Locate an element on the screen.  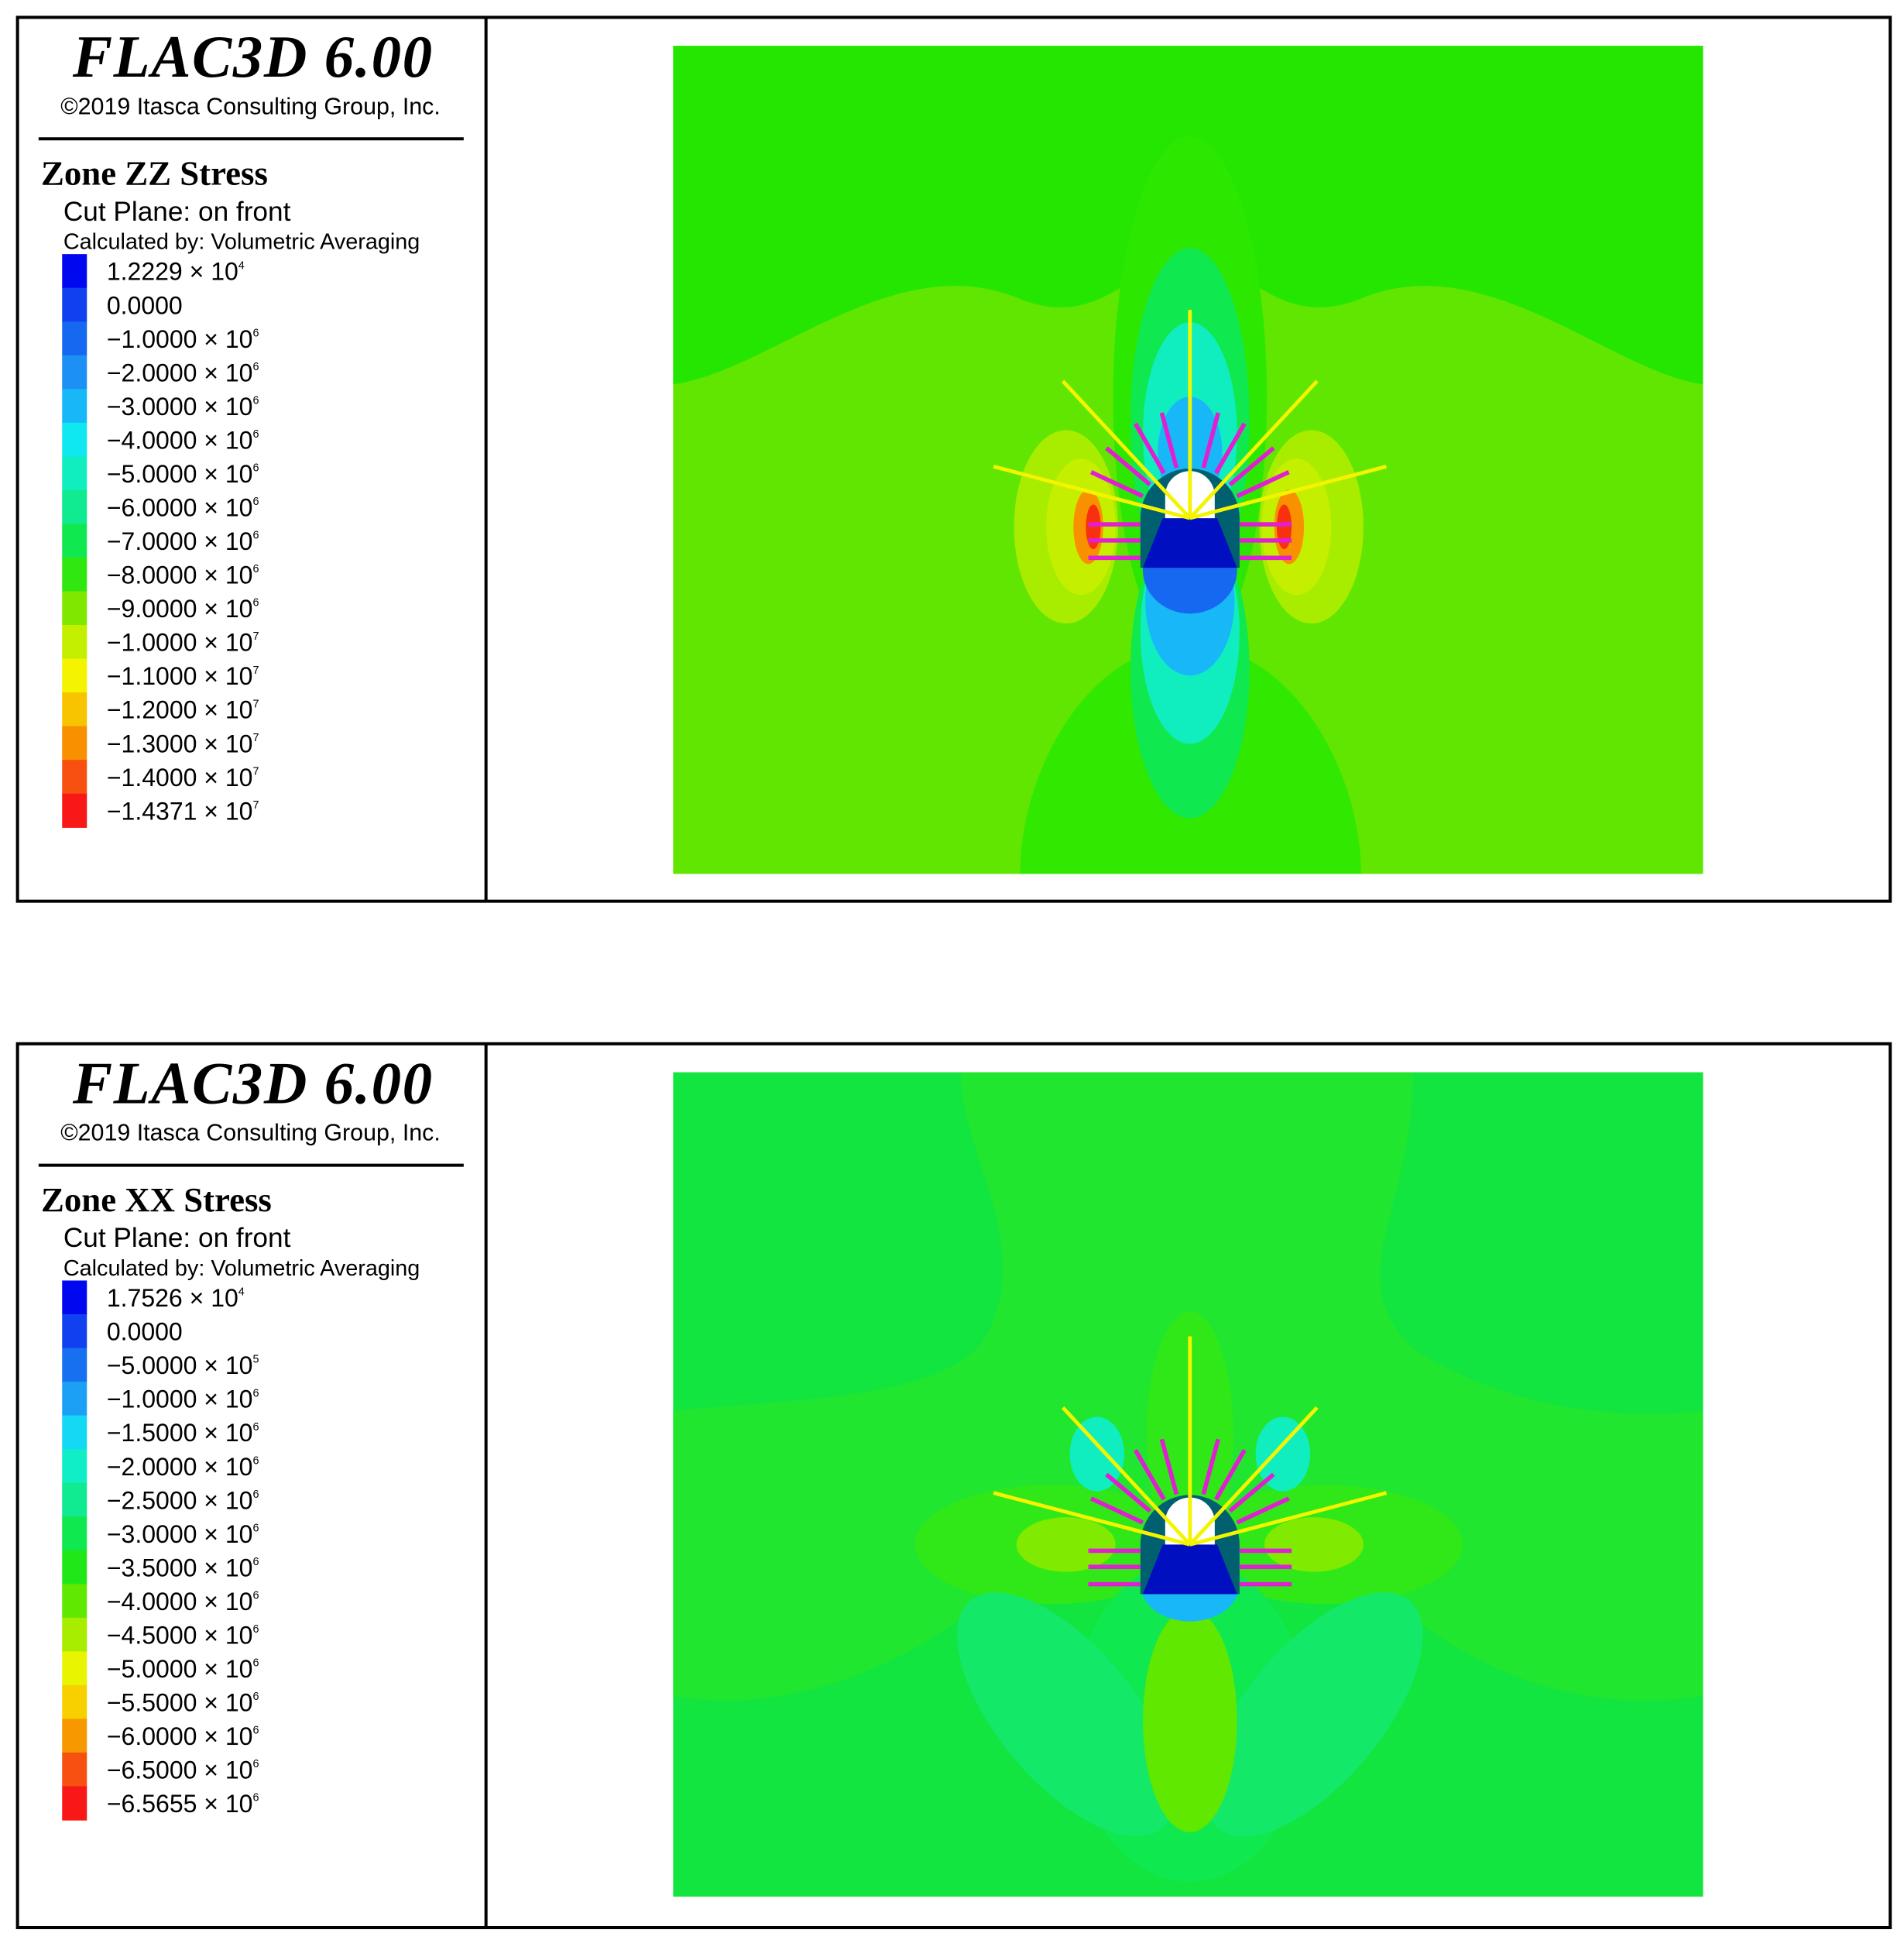
legend-mantissa: −6.5000 × 10 is located at coordinates (180, 1770).